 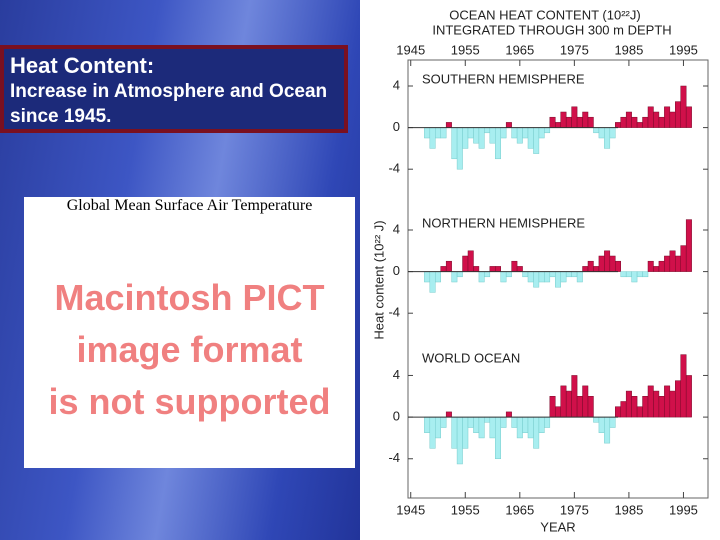 What do you see at coordinates (574, 509) in the screenshot?
I see `x-tick-label: 1975` at bounding box center [574, 509].